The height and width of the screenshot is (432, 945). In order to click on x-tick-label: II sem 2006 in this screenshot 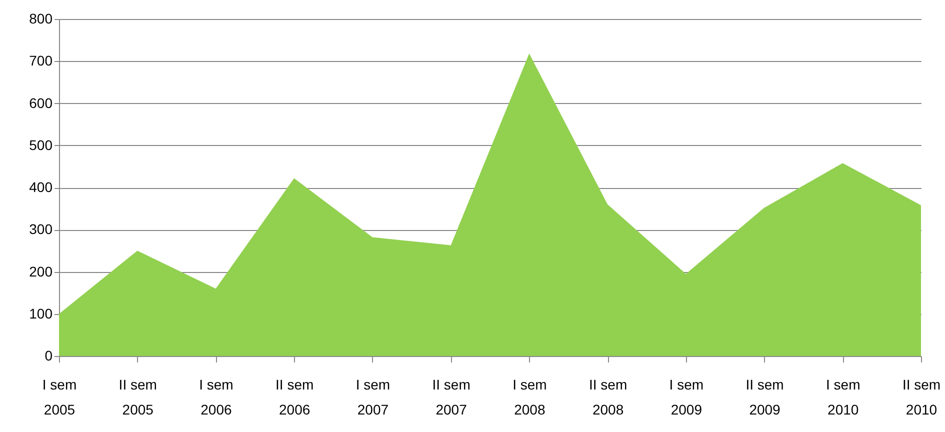, I will do `click(295, 397)`.